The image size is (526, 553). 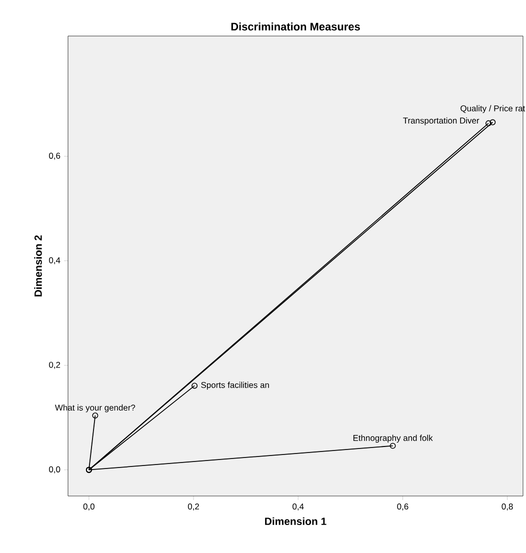 What do you see at coordinates (295, 521) in the screenshot?
I see `x-axis-title: Dimension 1` at bounding box center [295, 521].